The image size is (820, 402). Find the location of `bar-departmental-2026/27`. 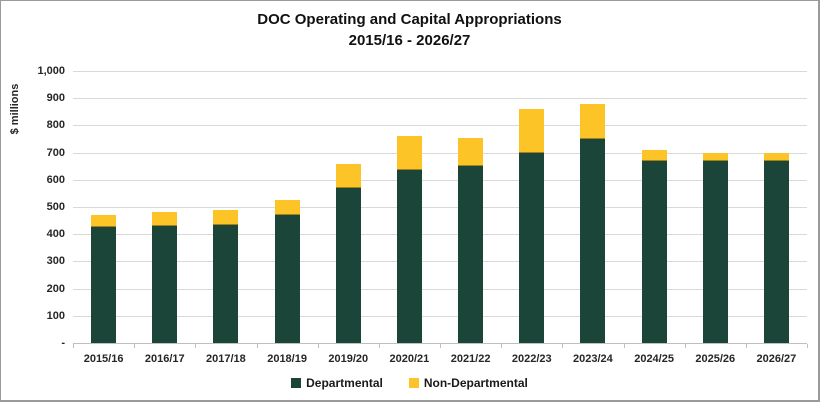

bar-departmental-2026/27 is located at coordinates (776, 251).